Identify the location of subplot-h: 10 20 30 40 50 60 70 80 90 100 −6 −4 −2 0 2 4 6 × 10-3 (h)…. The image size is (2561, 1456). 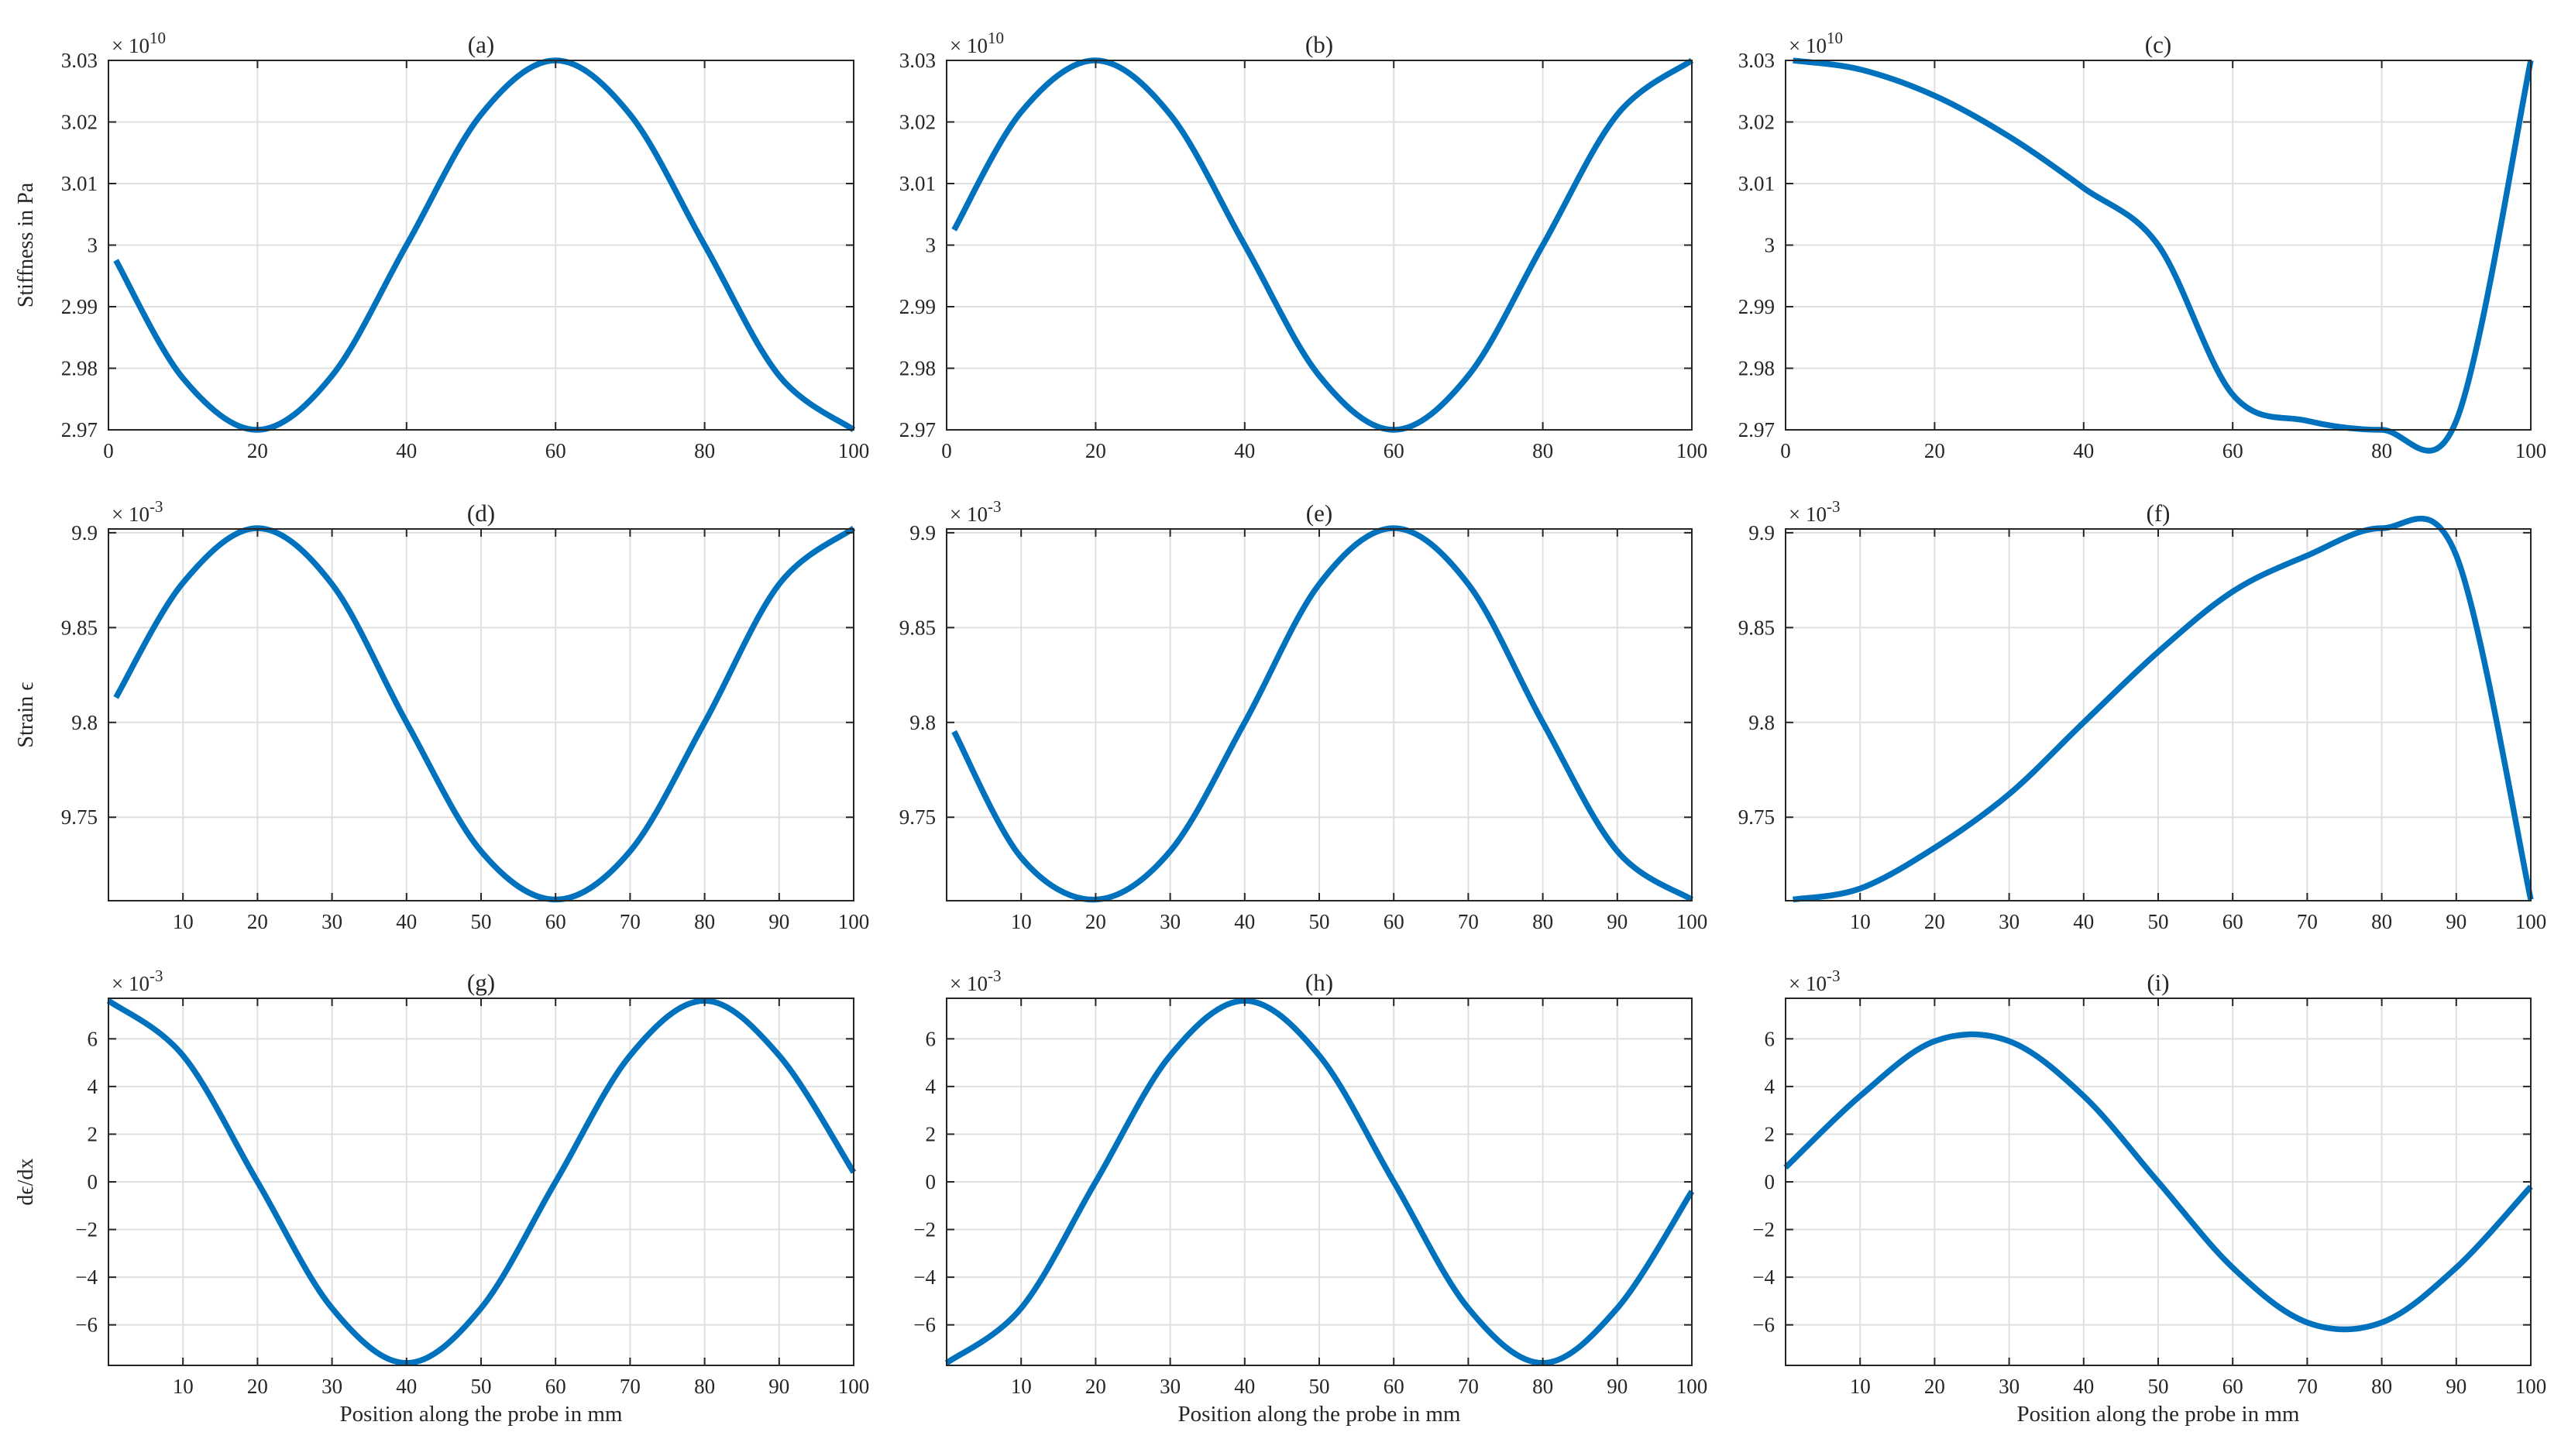
(1310, 1197).